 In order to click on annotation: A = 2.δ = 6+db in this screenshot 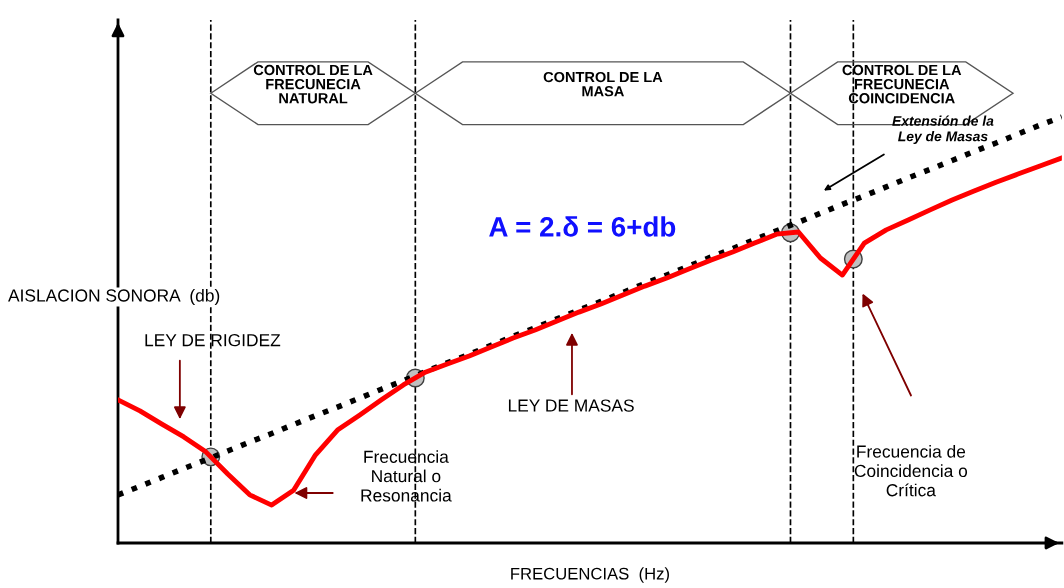, I will do `click(582, 226)`.